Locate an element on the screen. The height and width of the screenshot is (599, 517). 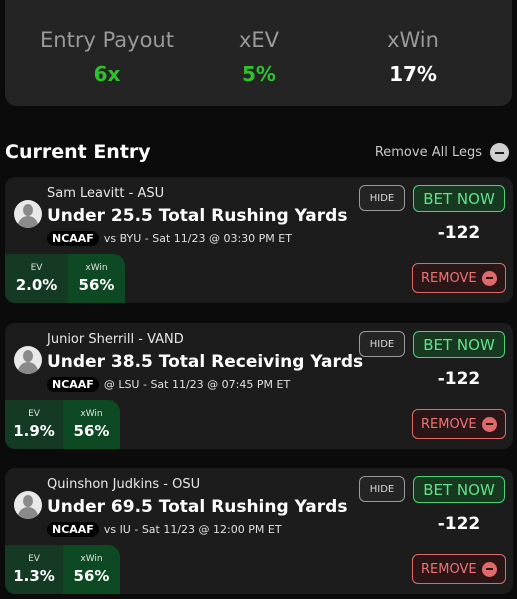
ev-stat: EV 1.3% is located at coordinates (34, 569).